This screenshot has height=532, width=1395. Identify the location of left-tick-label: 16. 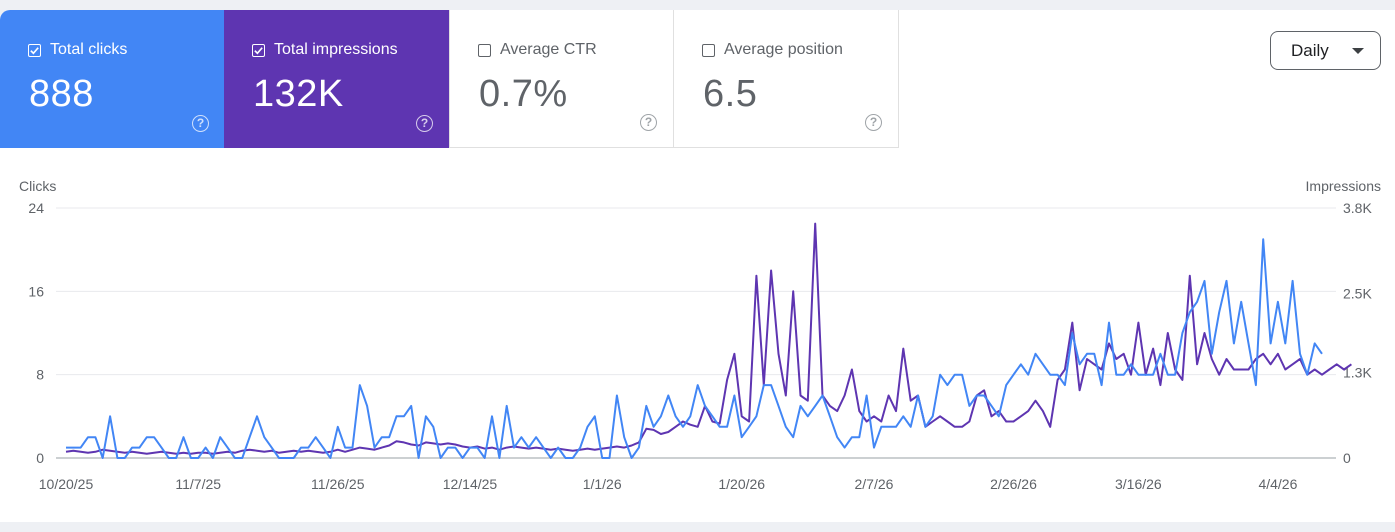
(36, 291).